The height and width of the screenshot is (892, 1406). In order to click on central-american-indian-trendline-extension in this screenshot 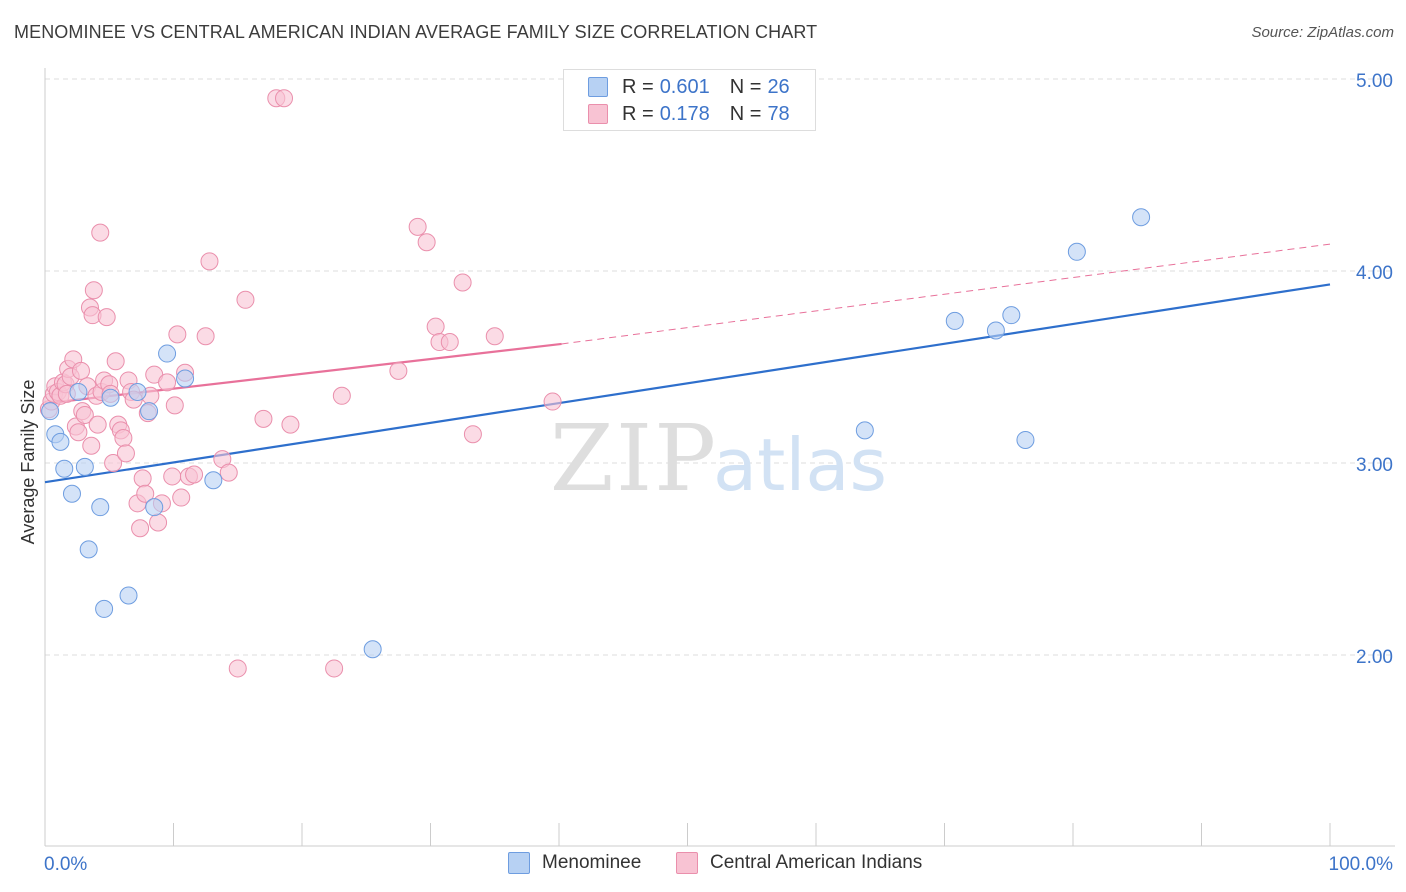, I will do `click(946, 294)`.